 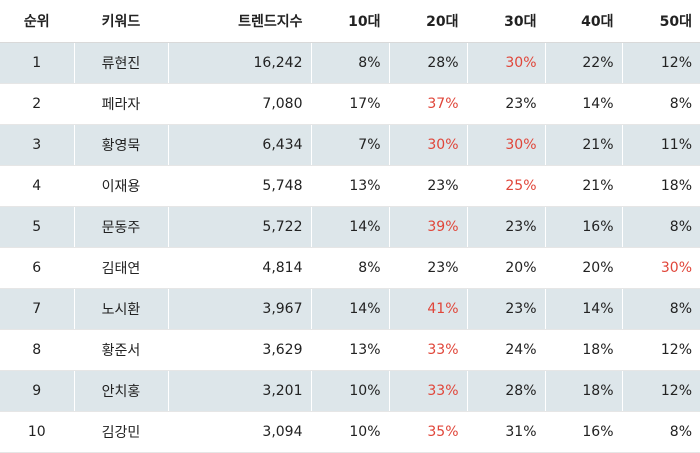 I want to click on header-age-40s: 40대, so click(x=583, y=21).